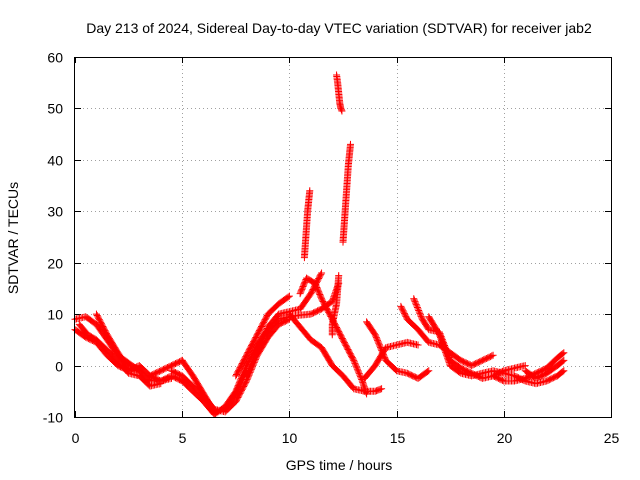 The height and width of the screenshot is (480, 640). Describe the element at coordinates (55, 212) in the screenshot. I see `y-tick-label: 30` at that location.